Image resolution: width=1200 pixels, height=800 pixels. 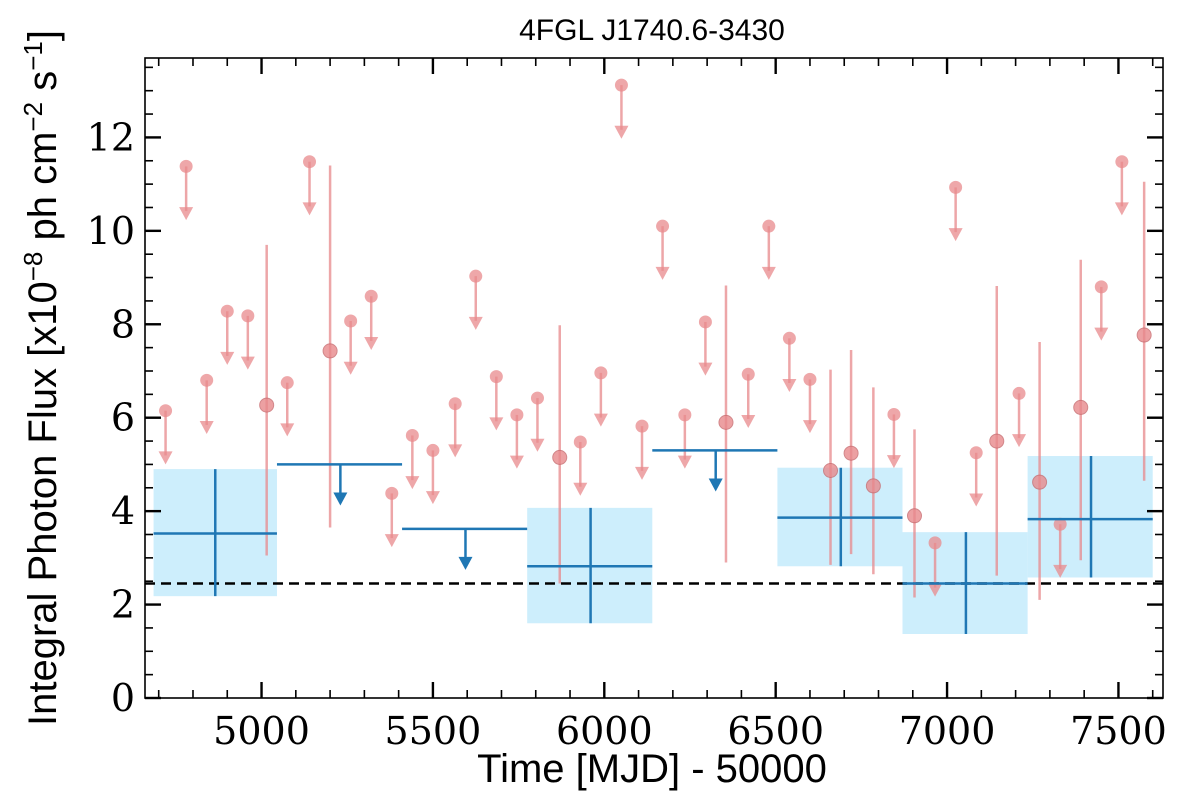 I want to click on x-tick-labels: 5000 5500 6000 6500 7000 7500, so click(x=690, y=731).